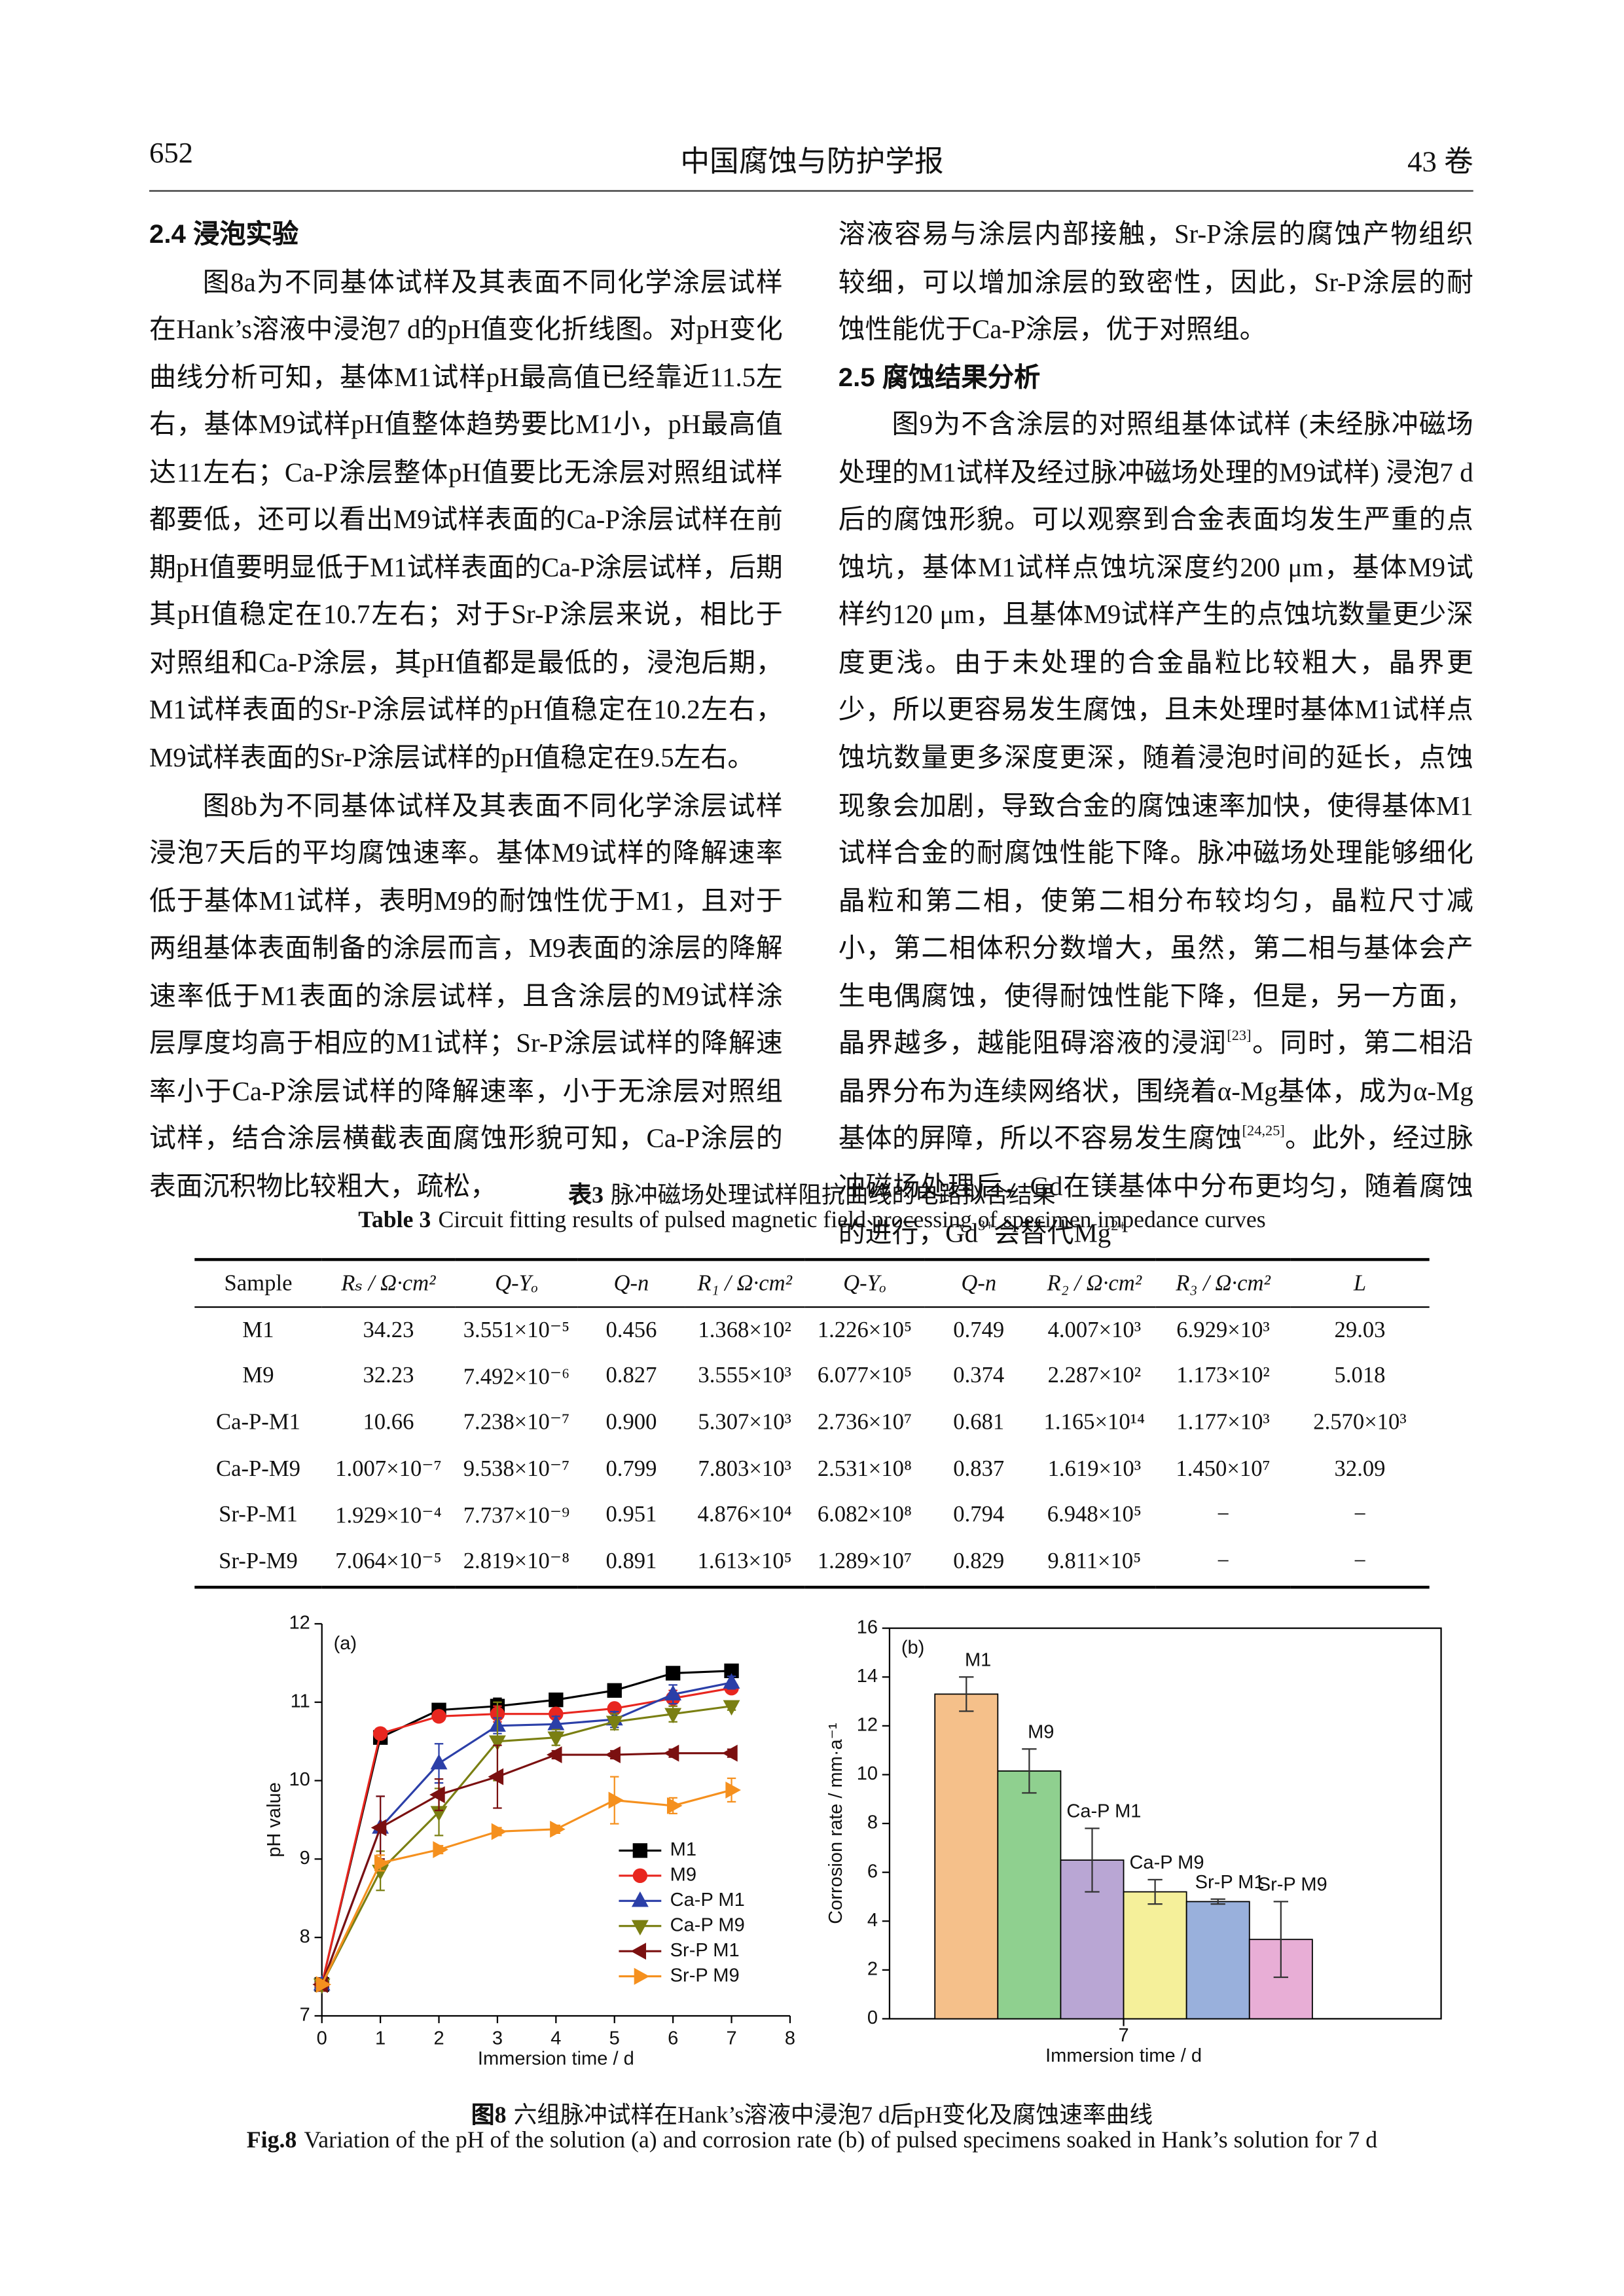  Describe the element at coordinates (673, 2038) in the screenshot. I see `x-tick-label: 6` at that location.